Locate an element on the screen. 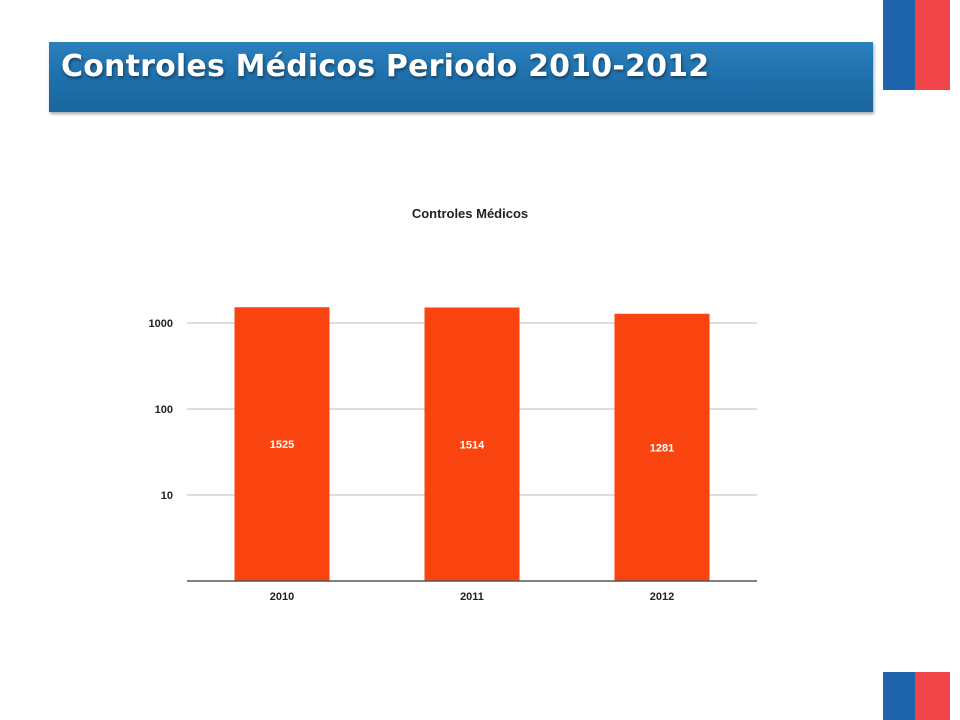  y-tick-labels: 10 100 1000 is located at coordinates (161, 410).